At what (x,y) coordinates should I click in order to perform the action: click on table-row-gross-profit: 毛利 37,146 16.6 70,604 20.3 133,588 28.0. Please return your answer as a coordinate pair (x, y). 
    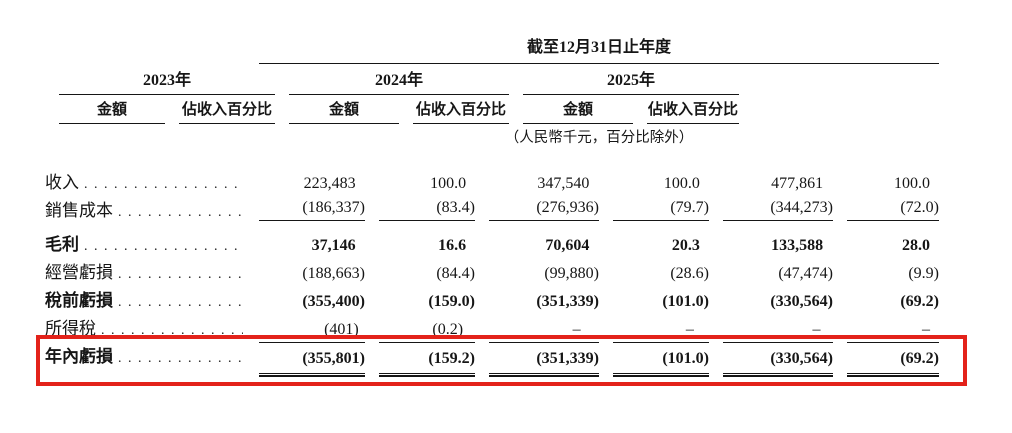
    Looking at the image, I should click on (492, 241).